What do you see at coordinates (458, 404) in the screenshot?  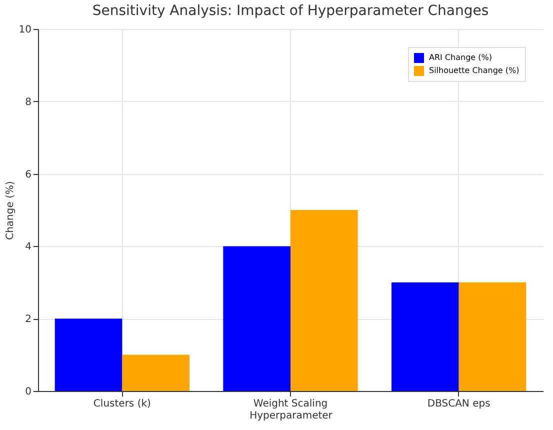 I see `x-tick-label: DBSCAN eps` at bounding box center [458, 404].